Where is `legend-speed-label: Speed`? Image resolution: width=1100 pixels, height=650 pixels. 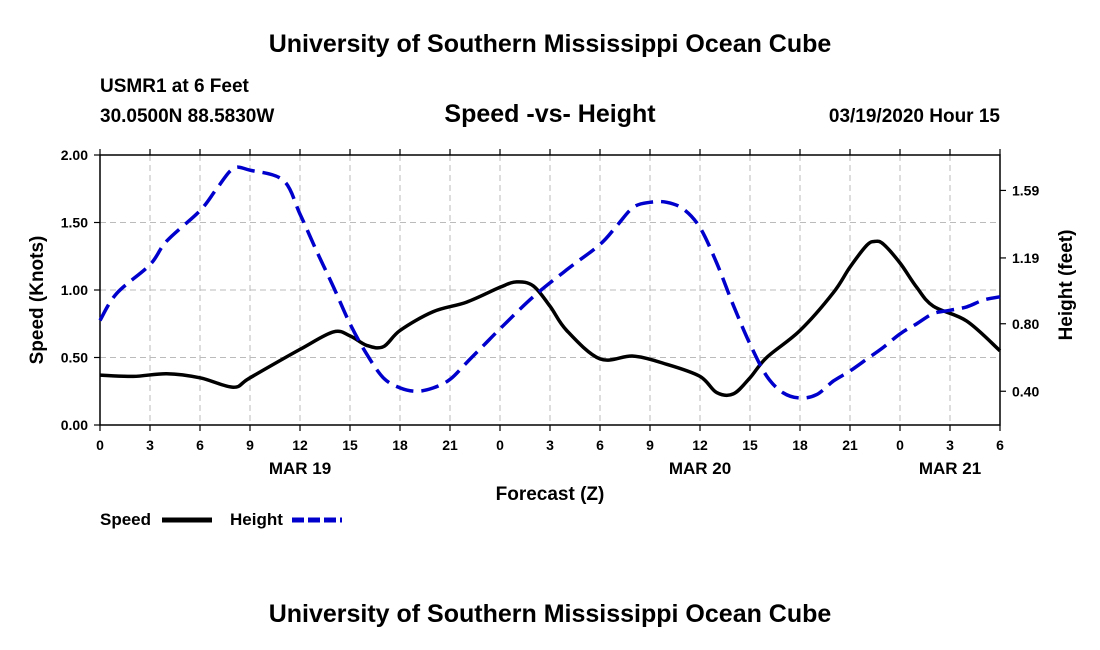 legend-speed-label: Speed is located at coordinates (126, 519).